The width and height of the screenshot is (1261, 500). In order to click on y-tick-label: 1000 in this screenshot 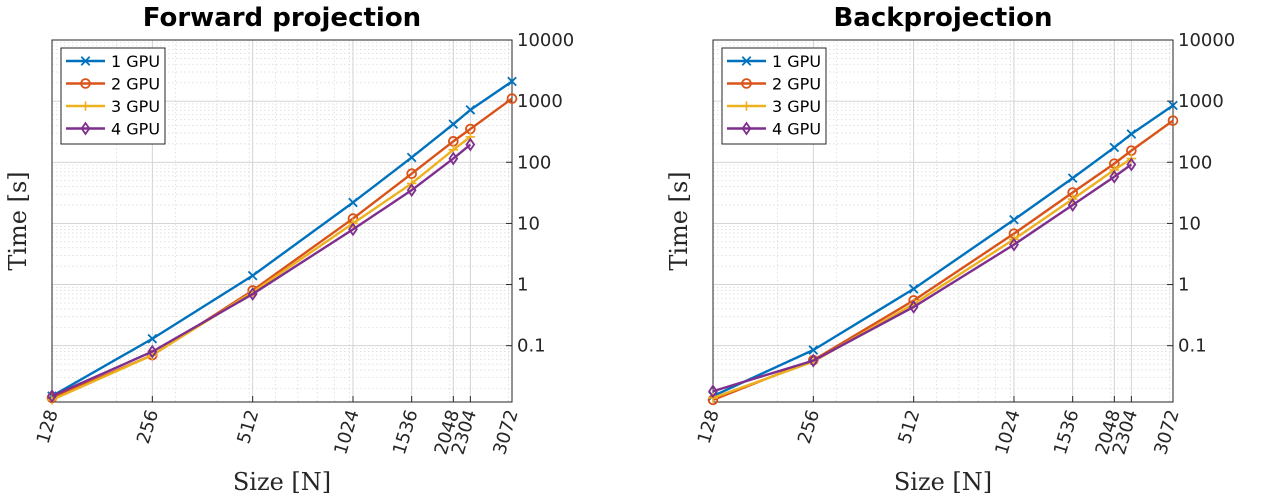, I will do `click(540, 101)`.